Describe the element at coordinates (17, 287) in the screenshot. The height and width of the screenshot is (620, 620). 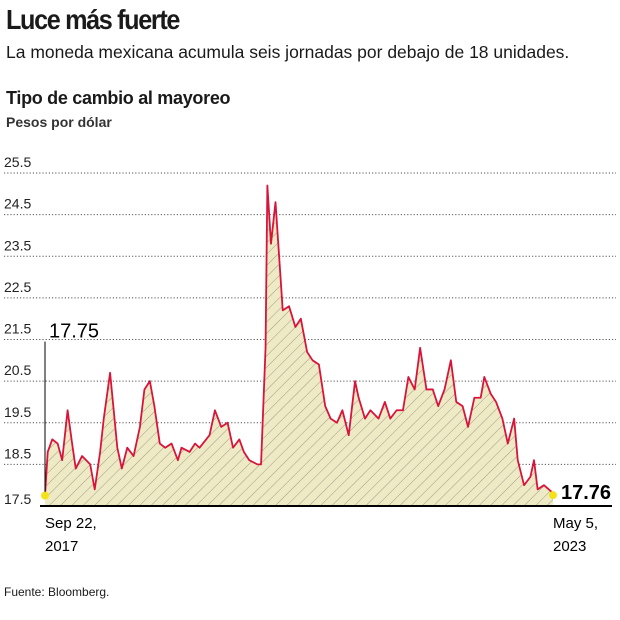
I see `y-tick-label: 22.5` at that location.